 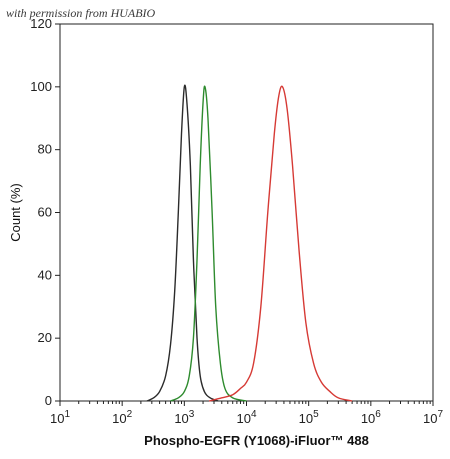 I want to click on y-tick-label: 0, so click(x=48, y=400).